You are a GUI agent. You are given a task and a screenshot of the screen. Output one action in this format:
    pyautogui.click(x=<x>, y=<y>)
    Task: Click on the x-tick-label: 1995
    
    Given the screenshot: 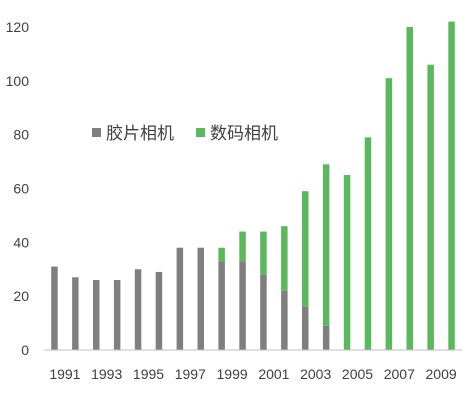 What is the action you would take?
    pyautogui.click(x=148, y=374)
    